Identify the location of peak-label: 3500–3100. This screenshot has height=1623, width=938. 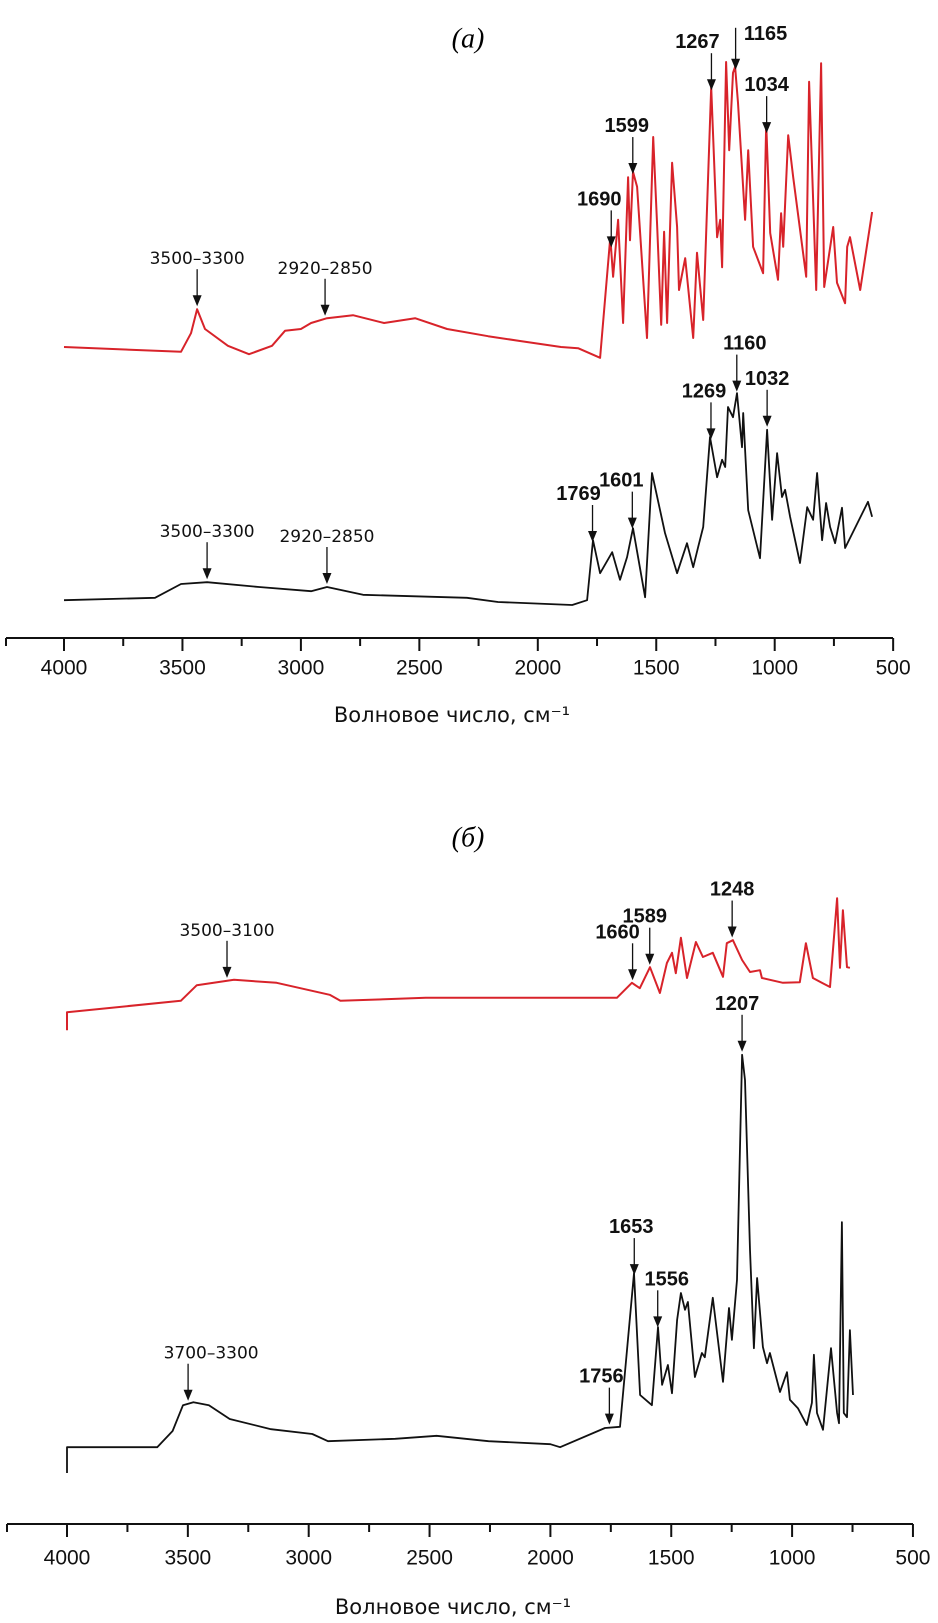
(226, 931).